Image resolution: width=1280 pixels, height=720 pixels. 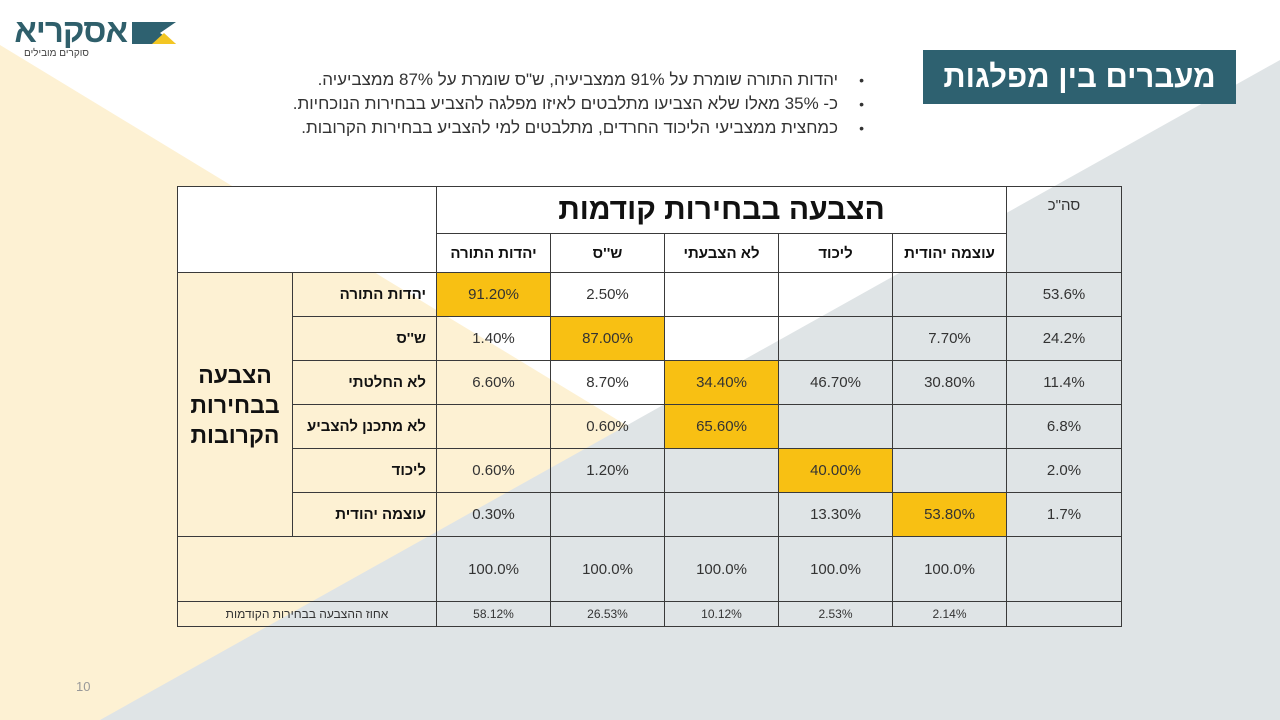 What do you see at coordinates (56, 53) in the screenshot?
I see `logo-tagline: סוקרים מובילים` at bounding box center [56, 53].